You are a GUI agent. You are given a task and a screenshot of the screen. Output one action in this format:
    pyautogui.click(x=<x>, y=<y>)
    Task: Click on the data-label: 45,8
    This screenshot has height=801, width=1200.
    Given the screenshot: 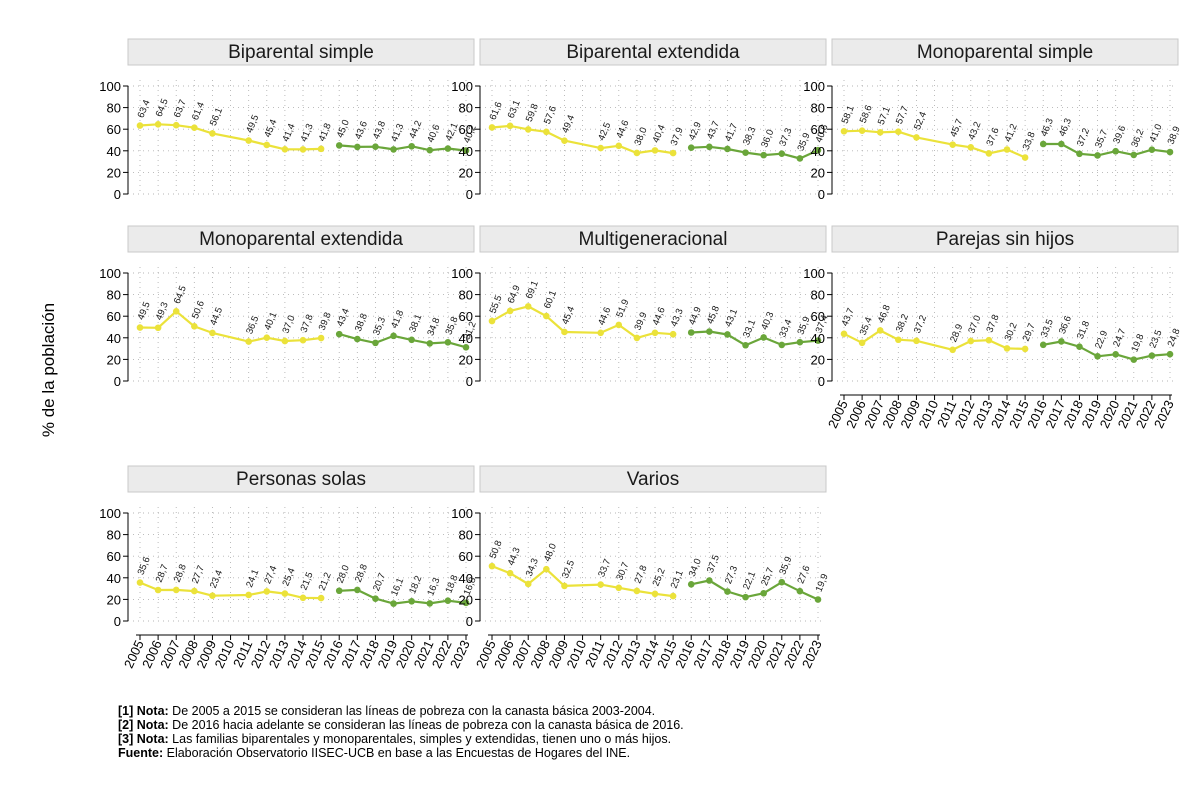 What is the action you would take?
    pyautogui.click(x=713, y=314)
    